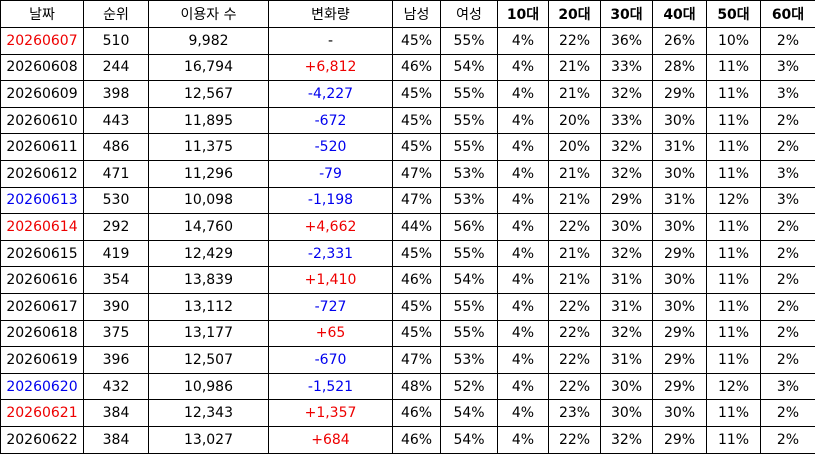 The height and width of the screenshot is (454, 815). What do you see at coordinates (116, 200) in the screenshot?
I see `table-cell: 530` at bounding box center [116, 200].